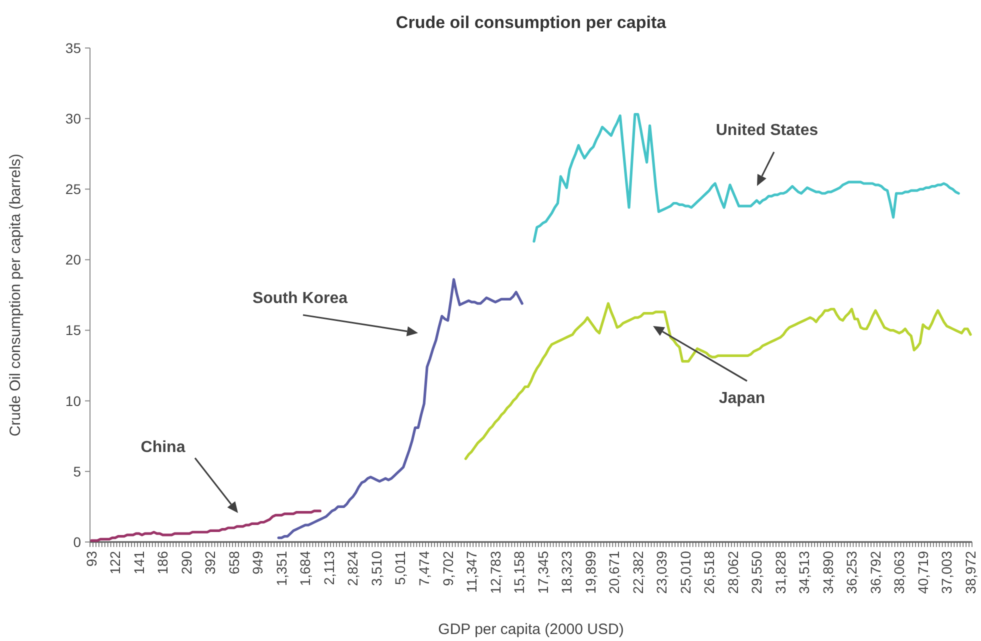 This screenshot has width=981, height=641. Describe the element at coordinates (828, 572) in the screenshot. I see `x-tick-label: 34,890` at that location.